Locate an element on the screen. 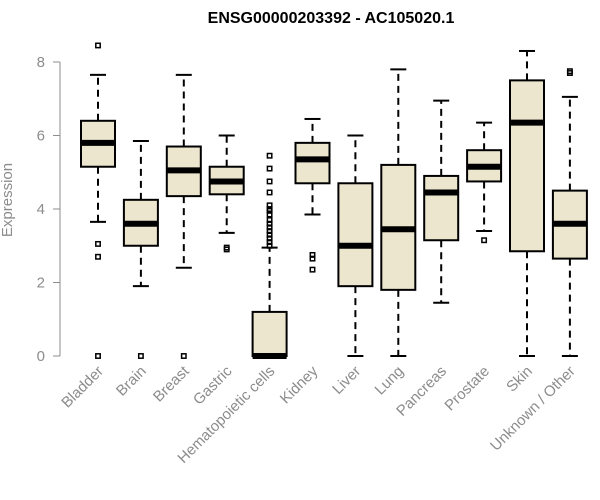  box-prostate is located at coordinates (484, 182).